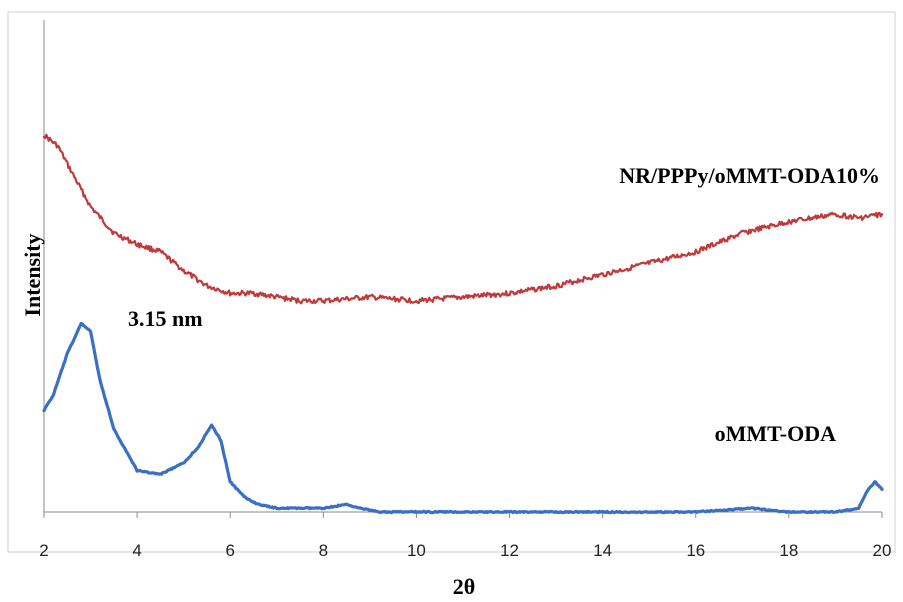  I want to click on x-tick-label: 6, so click(229, 550).